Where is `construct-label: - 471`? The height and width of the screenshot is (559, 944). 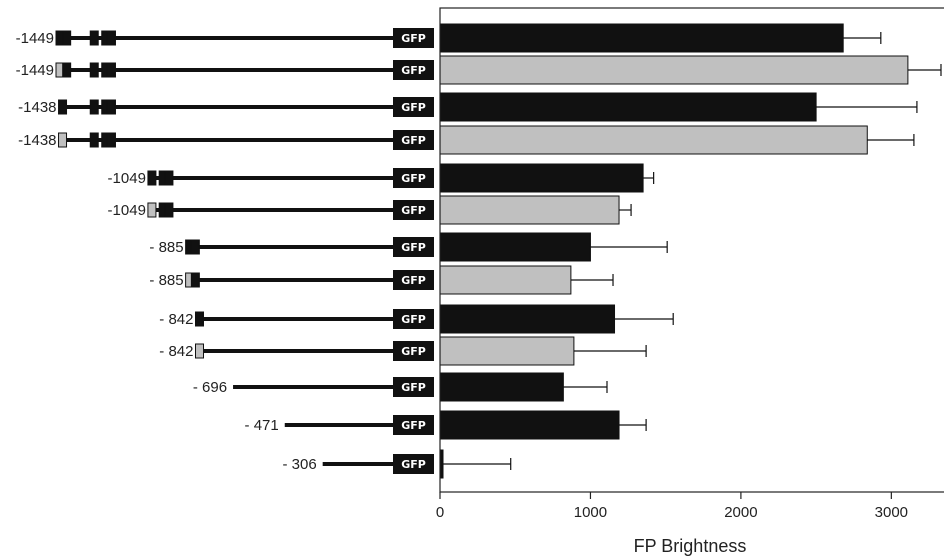
construct-label: - 471 is located at coordinates (262, 425).